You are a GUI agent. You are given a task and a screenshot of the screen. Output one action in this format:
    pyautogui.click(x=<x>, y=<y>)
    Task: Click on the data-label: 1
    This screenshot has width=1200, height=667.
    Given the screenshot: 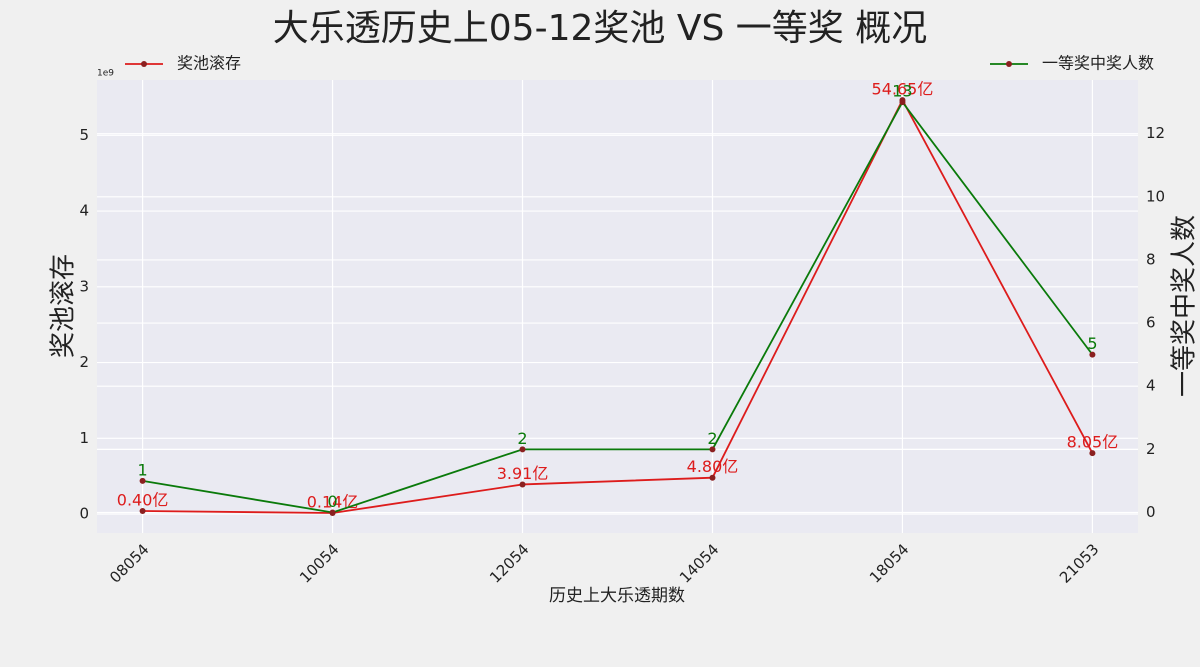 What is the action you would take?
    pyautogui.click(x=142, y=469)
    